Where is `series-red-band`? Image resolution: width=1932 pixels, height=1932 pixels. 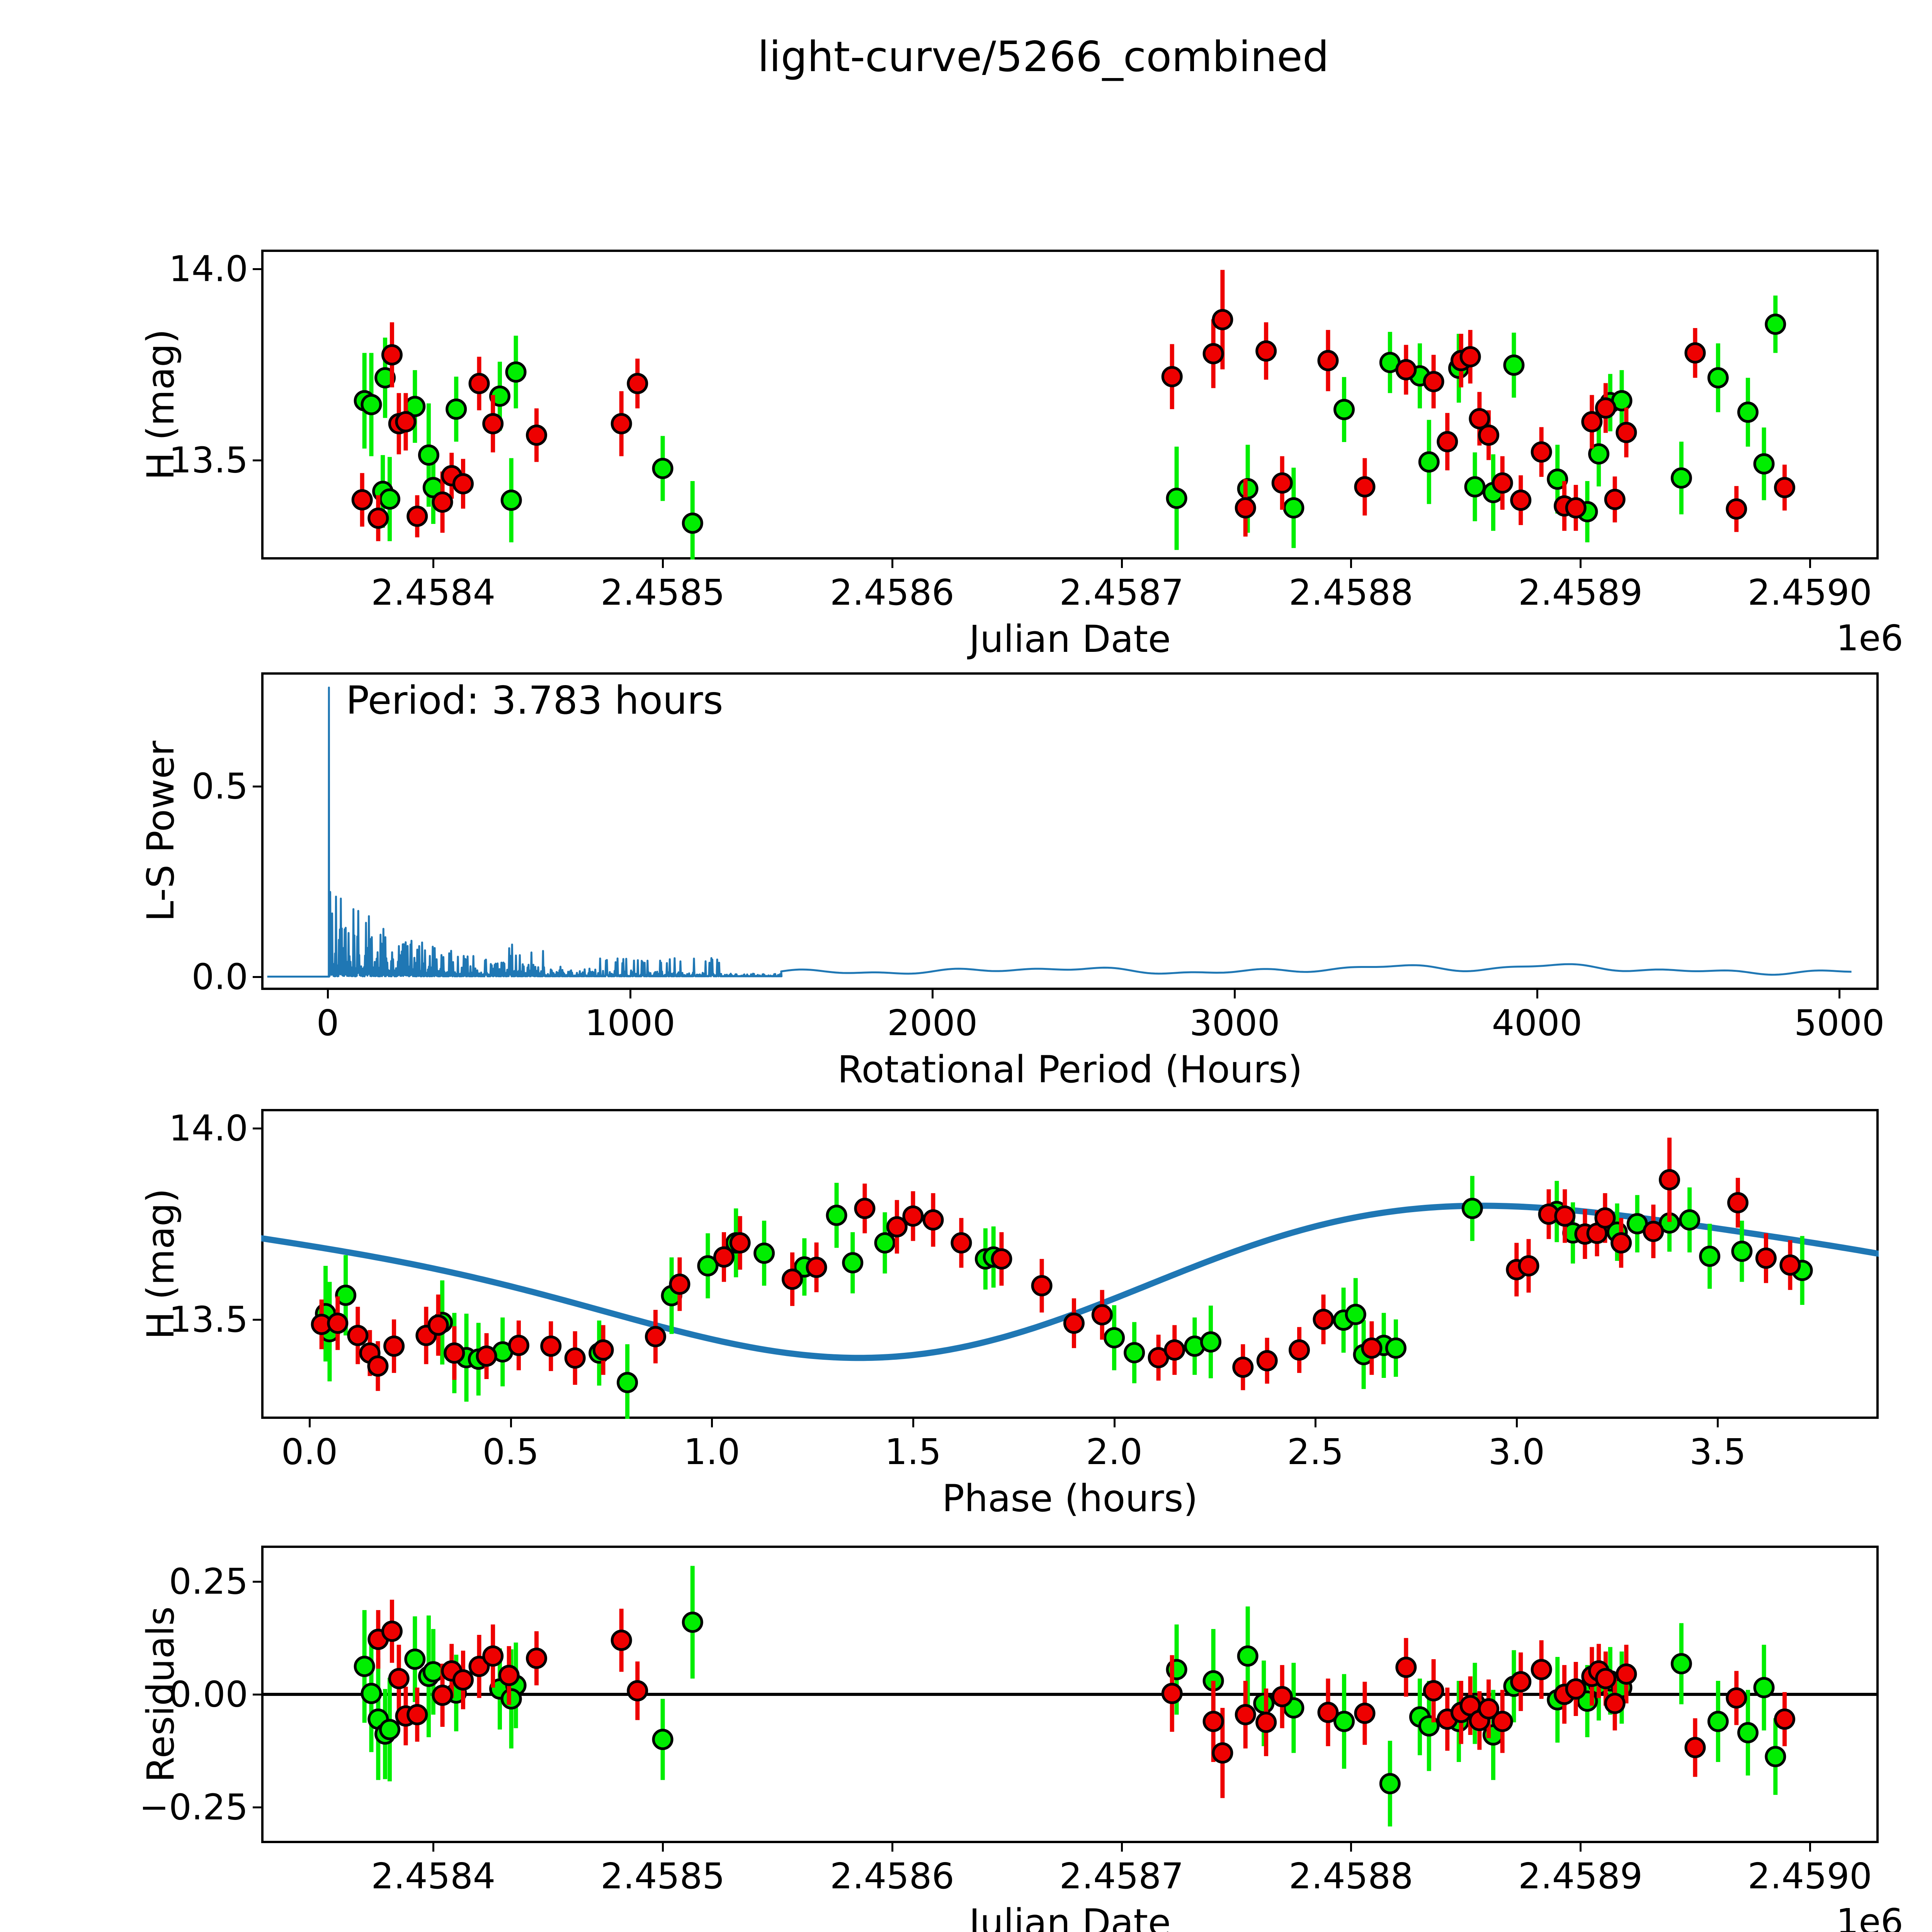 series-red-band is located at coordinates (1073, 406).